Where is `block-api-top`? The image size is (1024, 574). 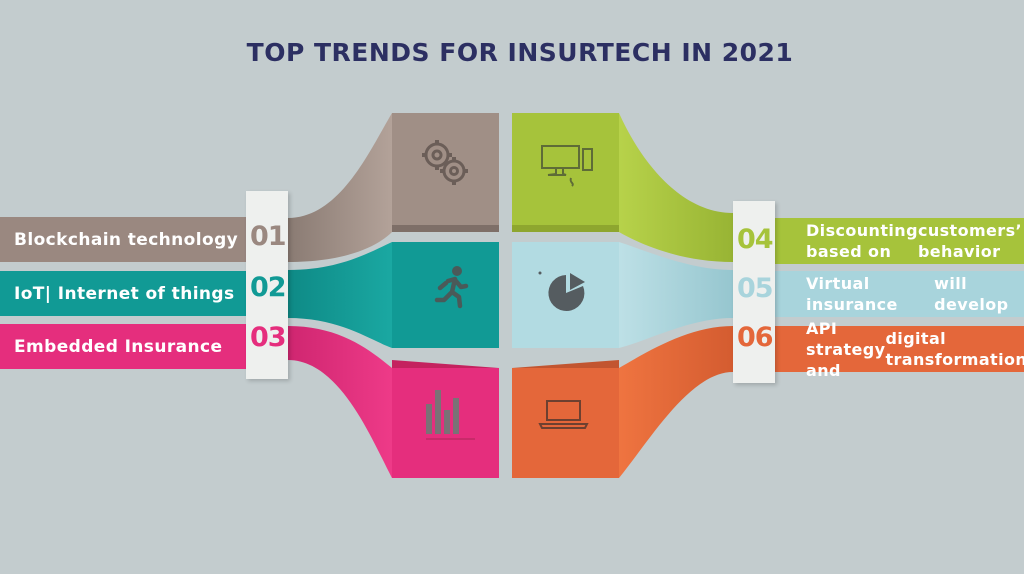 block-api-top is located at coordinates (565, 364).